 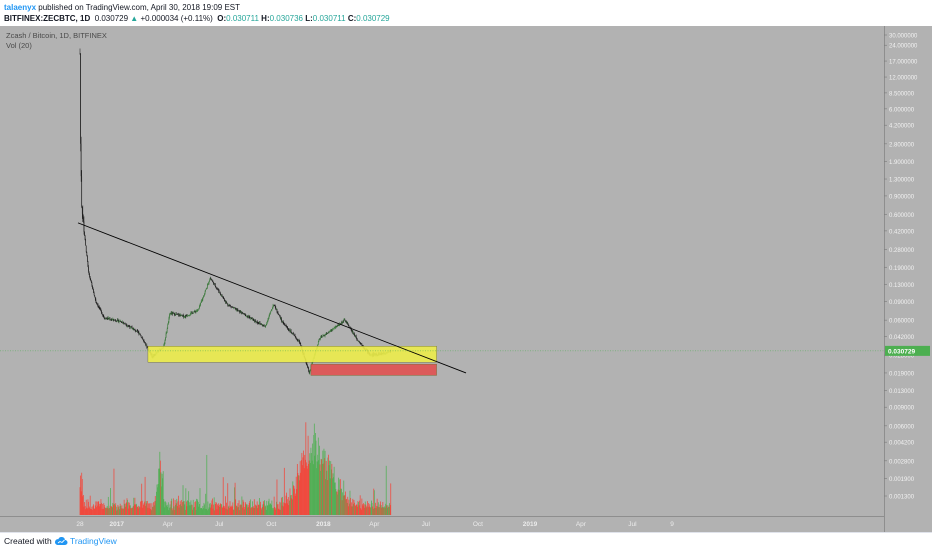 What do you see at coordinates (117, 524) in the screenshot?
I see `time-axis-label: 2017` at bounding box center [117, 524].